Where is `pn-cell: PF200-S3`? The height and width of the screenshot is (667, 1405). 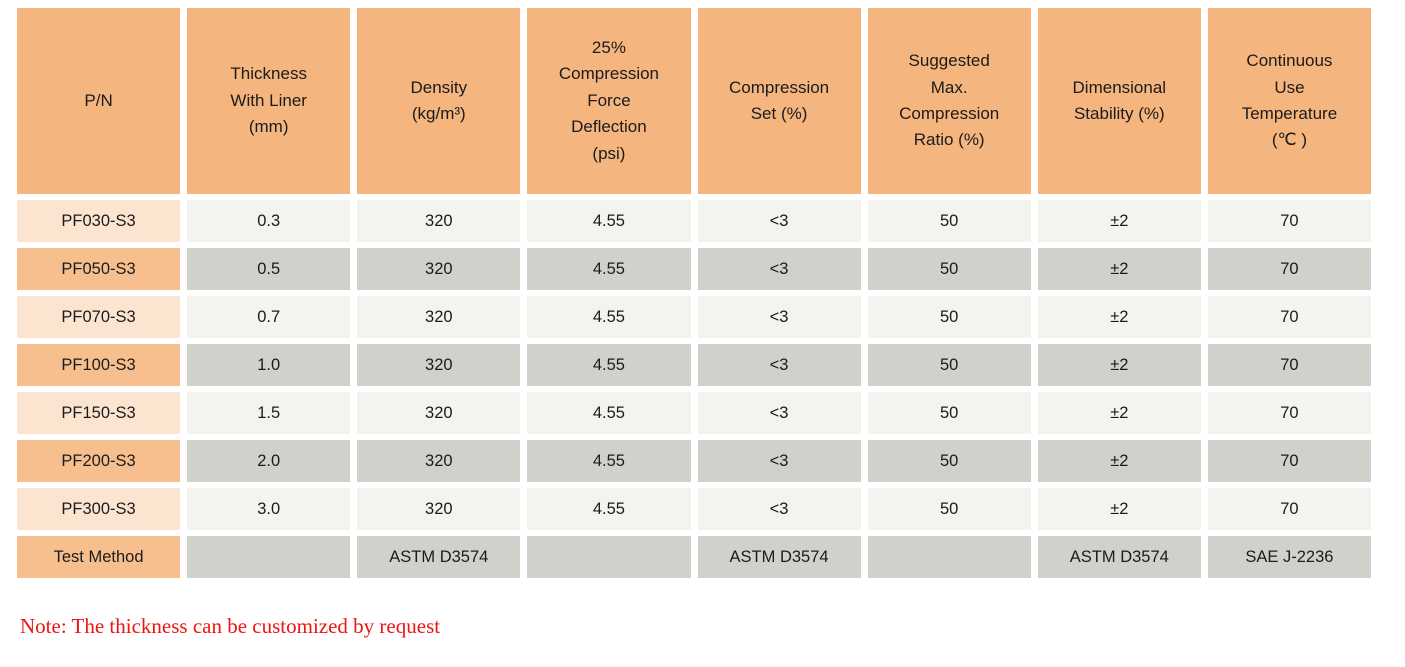
pn-cell: PF200-S3 is located at coordinates (99, 461).